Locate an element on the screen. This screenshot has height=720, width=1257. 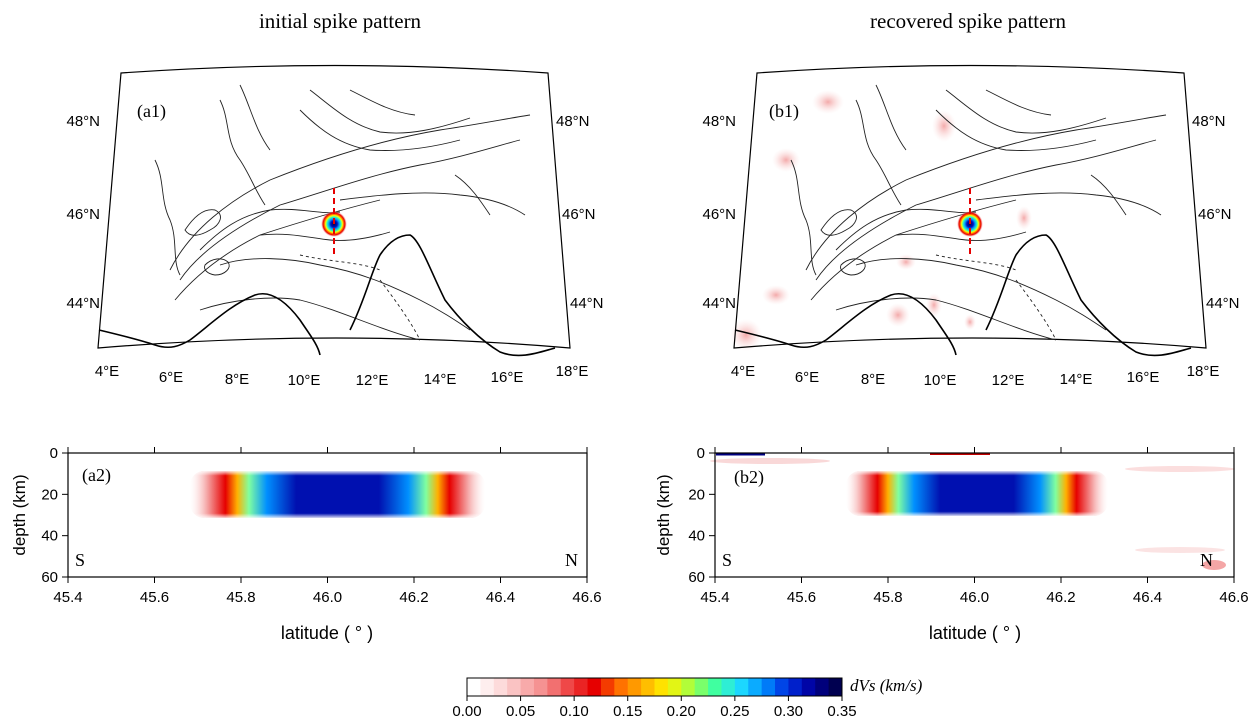
panel-label-a2: (a2) is located at coordinates (96, 475).